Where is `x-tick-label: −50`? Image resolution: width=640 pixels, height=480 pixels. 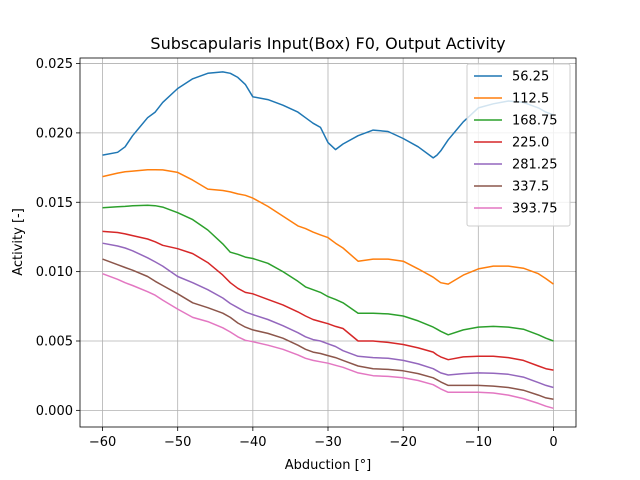
x-tick-label: −50 is located at coordinates (177, 442).